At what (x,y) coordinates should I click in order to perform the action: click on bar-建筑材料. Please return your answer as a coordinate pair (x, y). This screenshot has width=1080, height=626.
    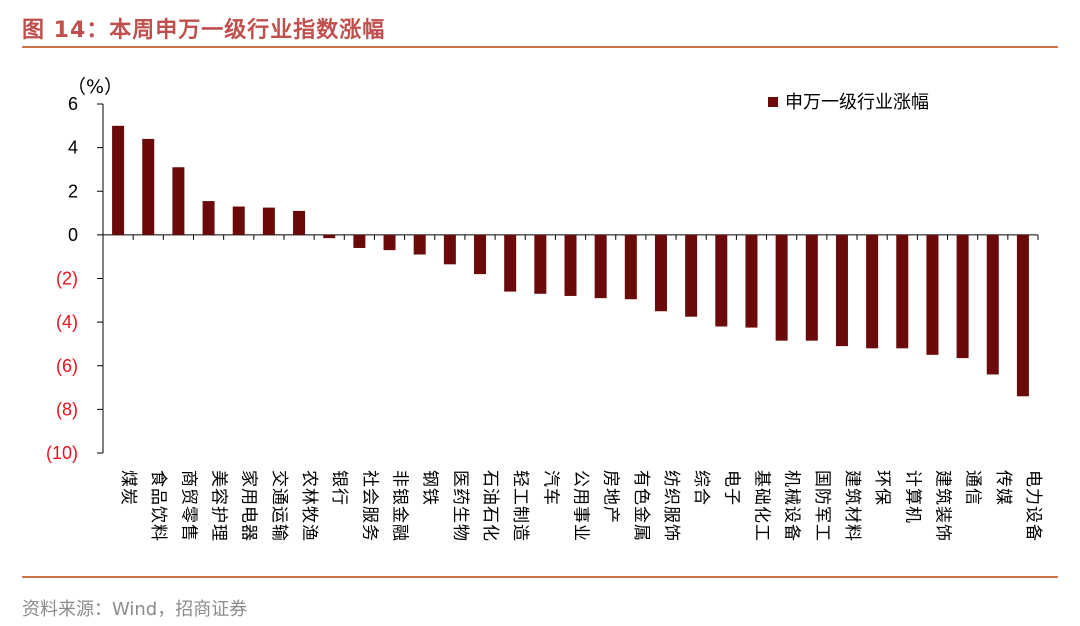
    Looking at the image, I should click on (841, 290).